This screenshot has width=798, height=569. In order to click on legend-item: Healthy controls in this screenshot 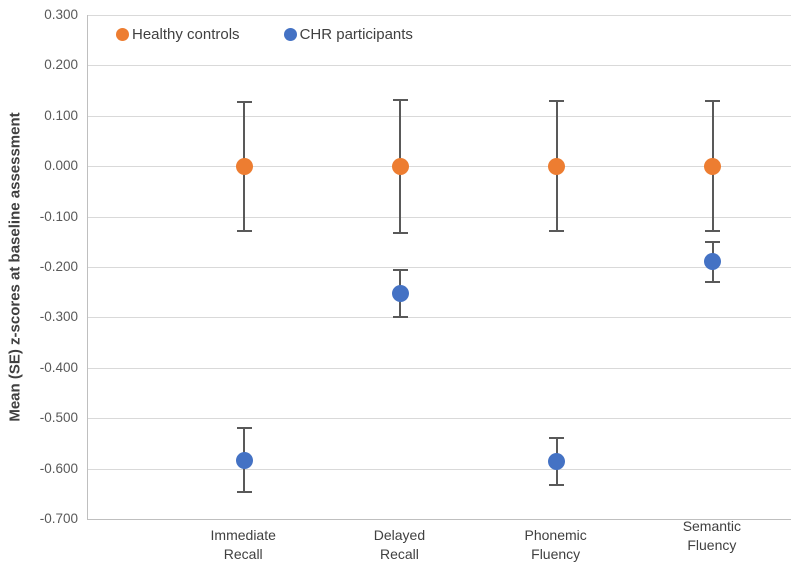, I will do `click(178, 34)`.